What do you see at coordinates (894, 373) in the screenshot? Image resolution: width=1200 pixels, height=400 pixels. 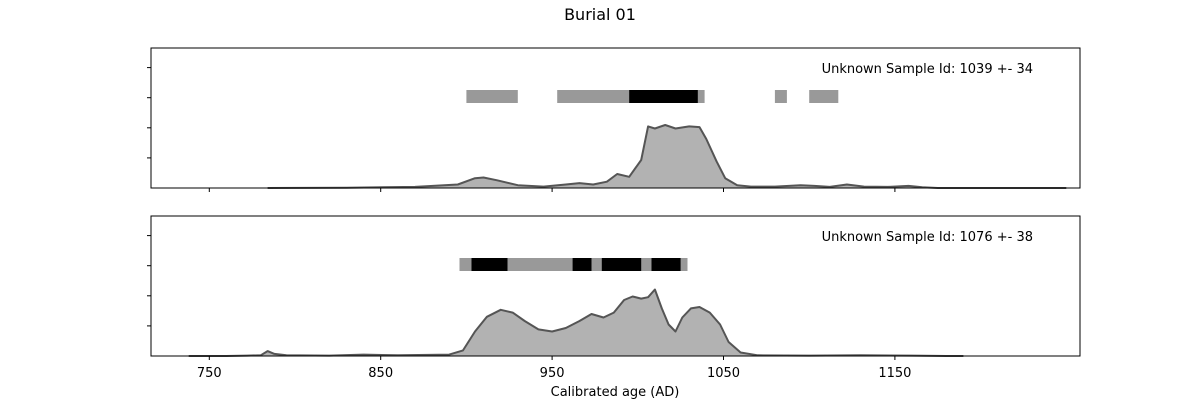 I see `x-tick-label: 1150` at bounding box center [894, 373].